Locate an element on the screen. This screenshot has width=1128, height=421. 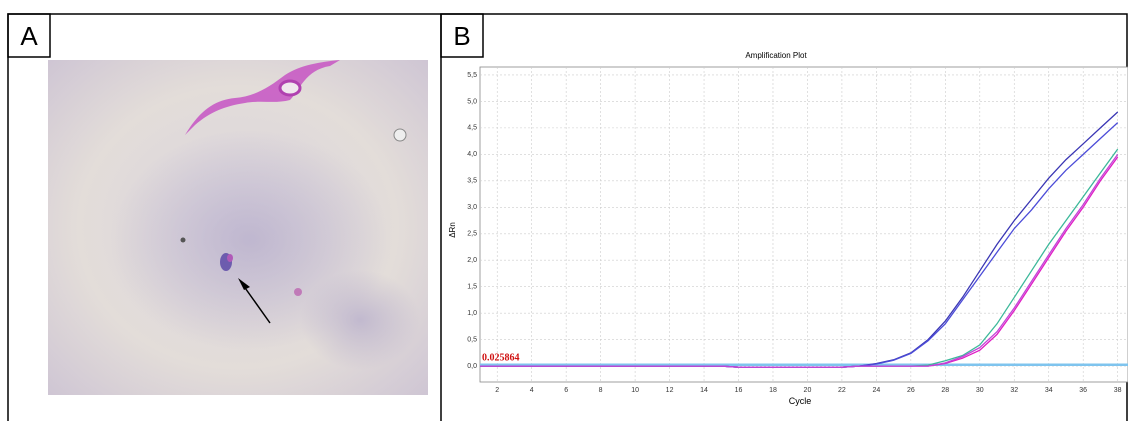
y-tick-label: 1,0 is located at coordinates (472, 313).